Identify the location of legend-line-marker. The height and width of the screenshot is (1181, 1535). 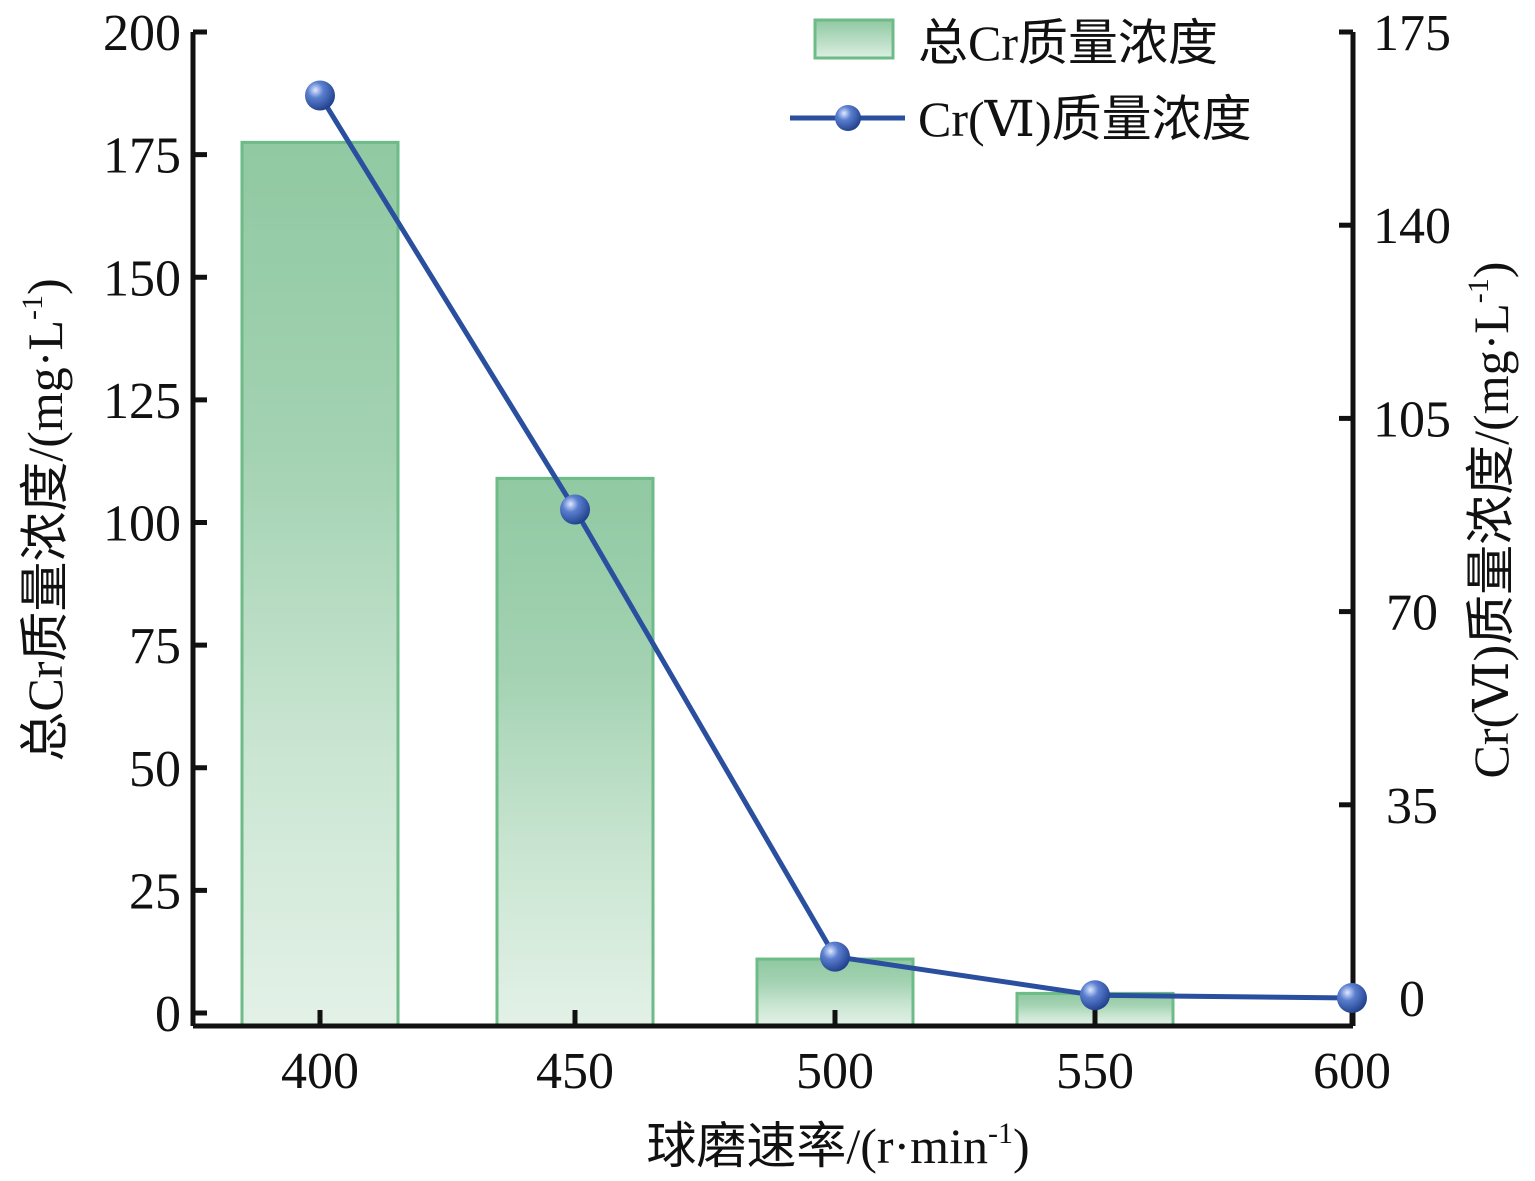
(848, 118).